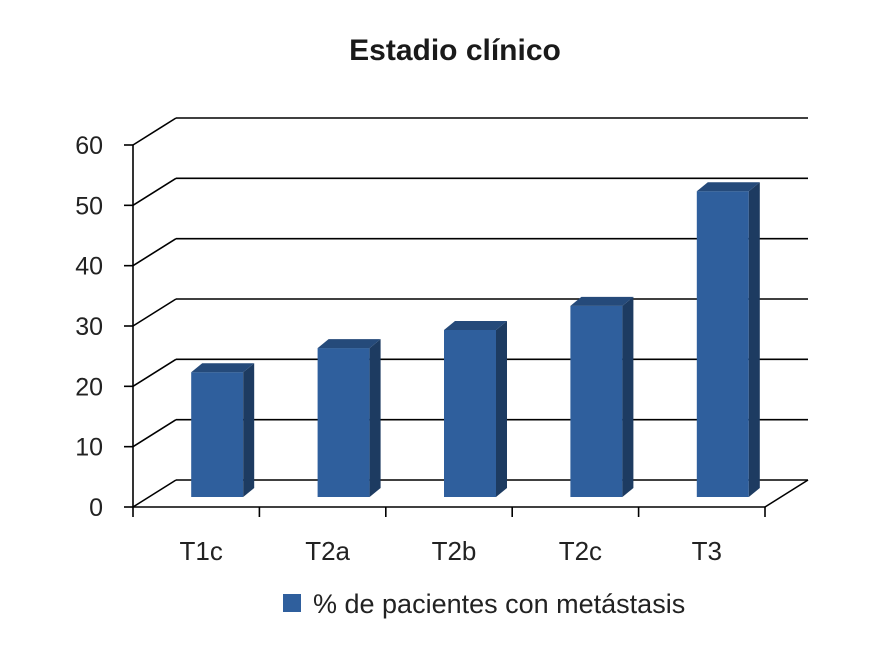 The image size is (883, 670). I want to click on legend-label: % de pacientes con metástasis, so click(499, 604).